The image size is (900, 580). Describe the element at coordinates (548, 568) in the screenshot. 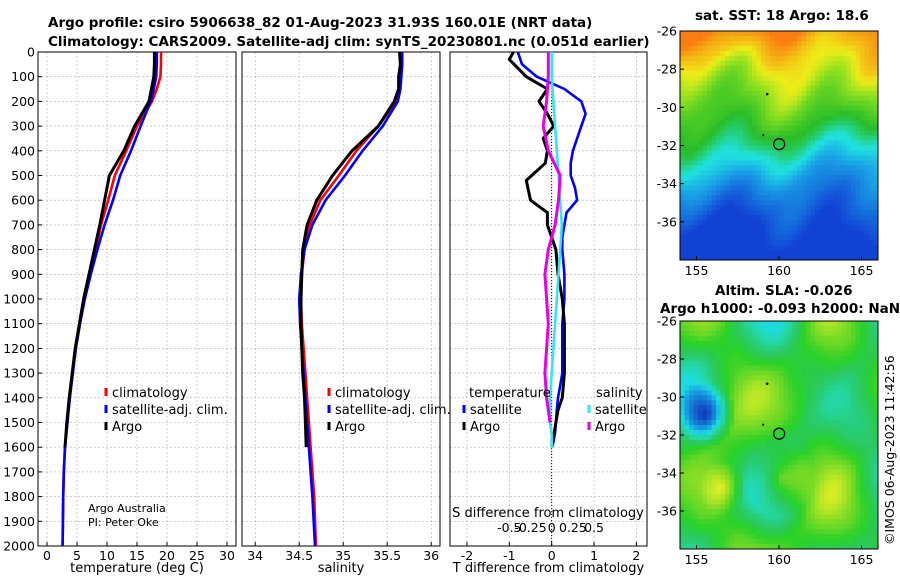

I see `x-axis-label: T difference from climatology` at that location.